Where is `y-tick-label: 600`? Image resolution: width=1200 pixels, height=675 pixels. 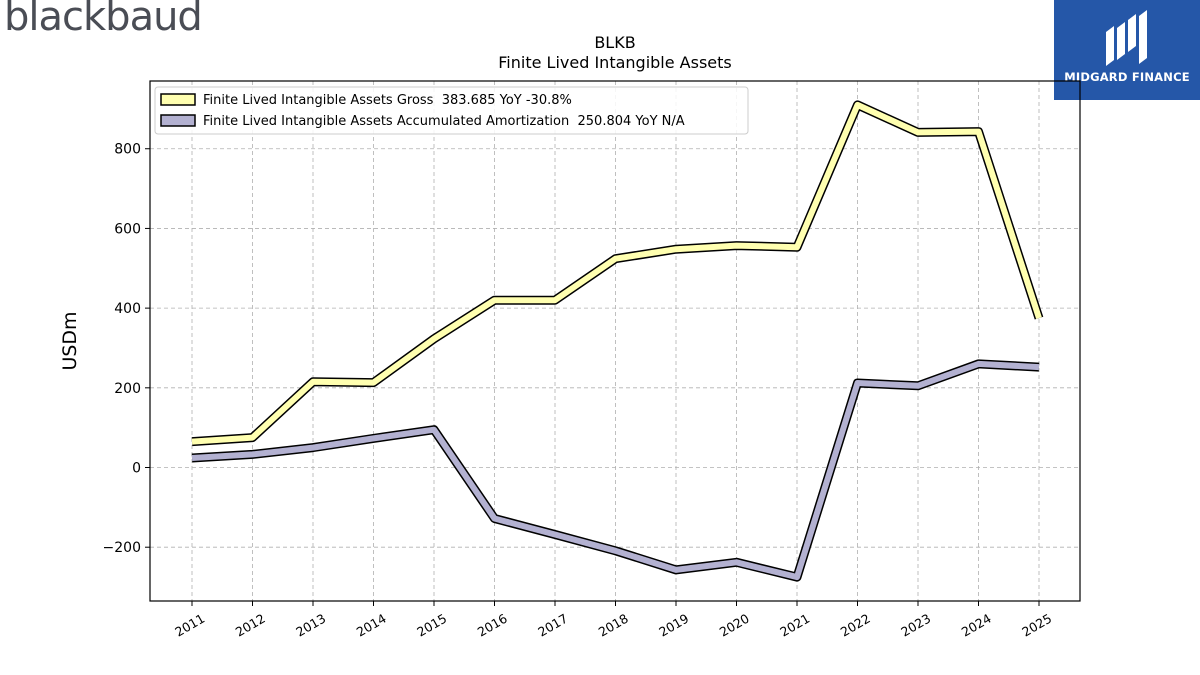 y-tick-label: 600 is located at coordinates (127, 229).